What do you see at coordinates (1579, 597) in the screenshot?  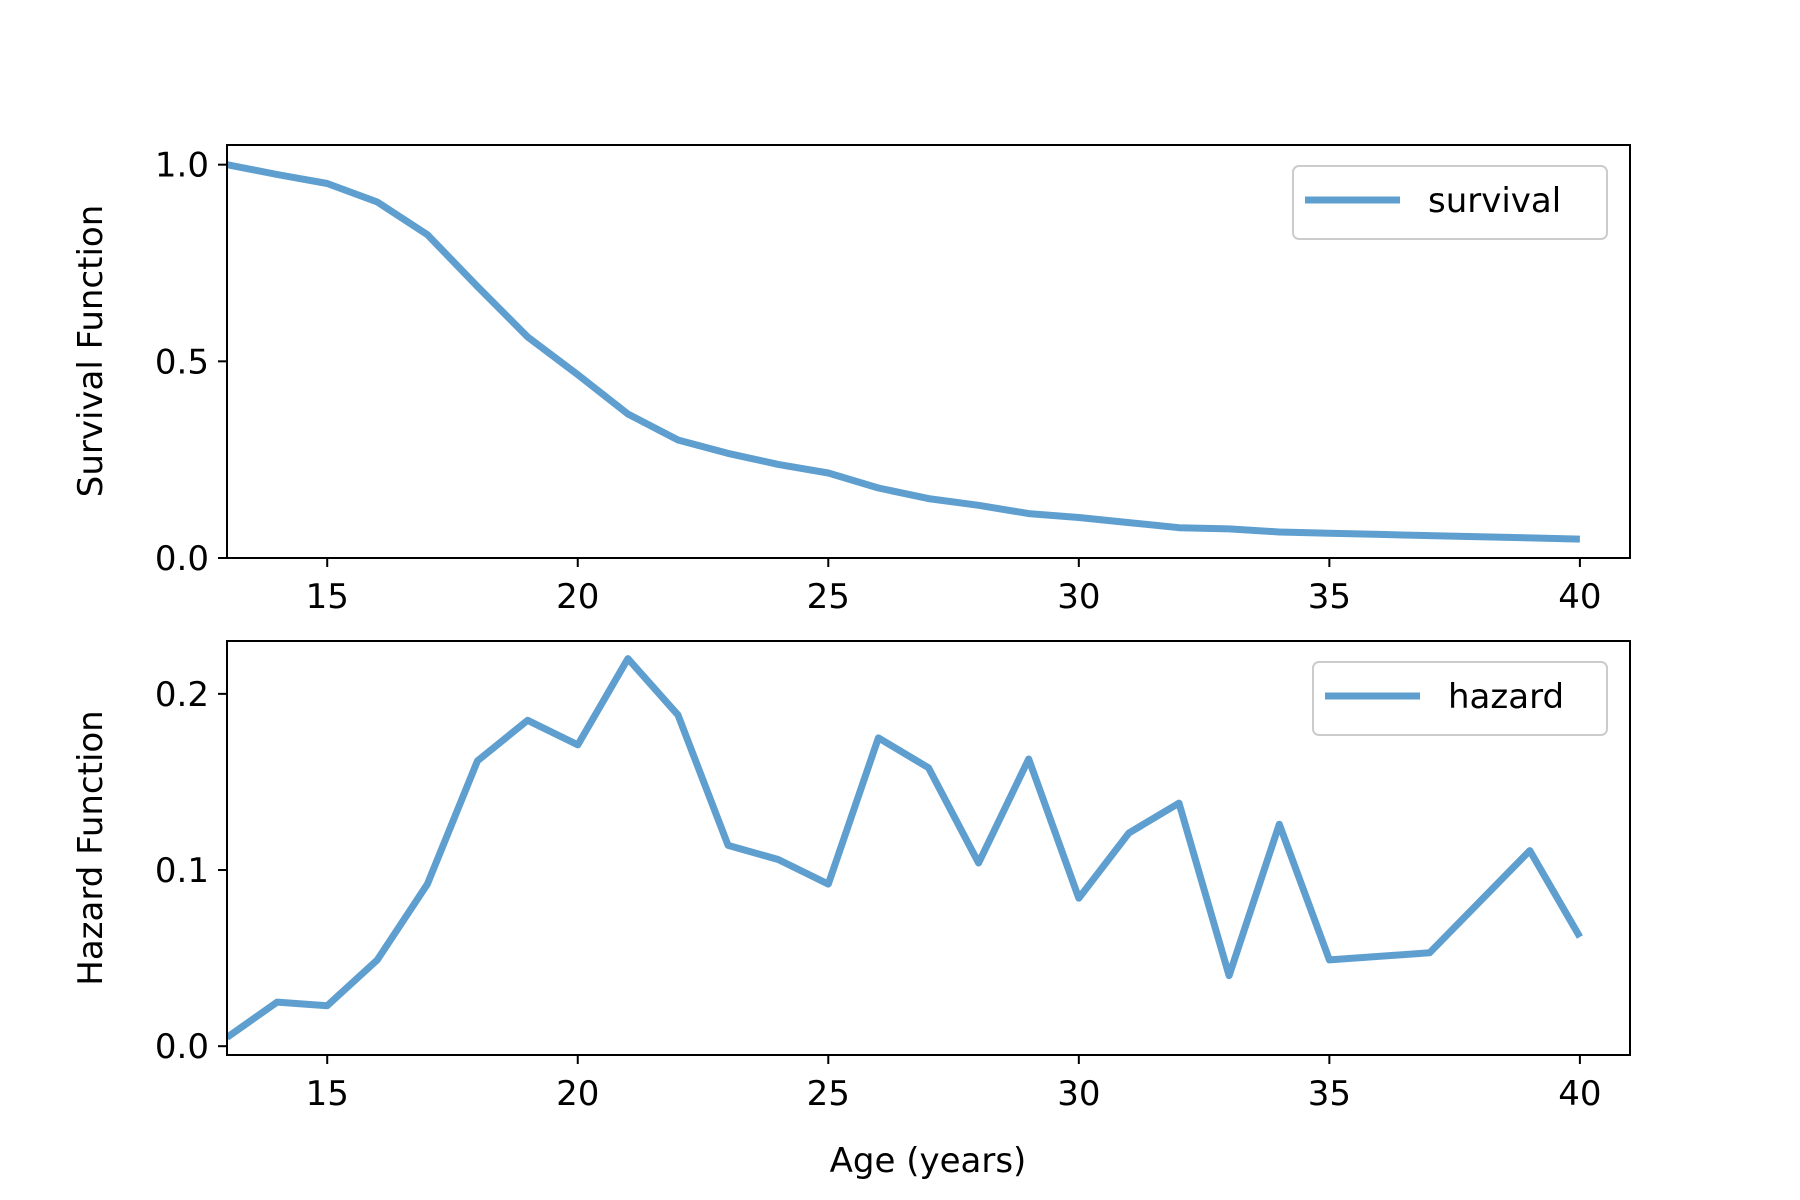 I see `survival-x-tick-label: 40` at bounding box center [1579, 597].